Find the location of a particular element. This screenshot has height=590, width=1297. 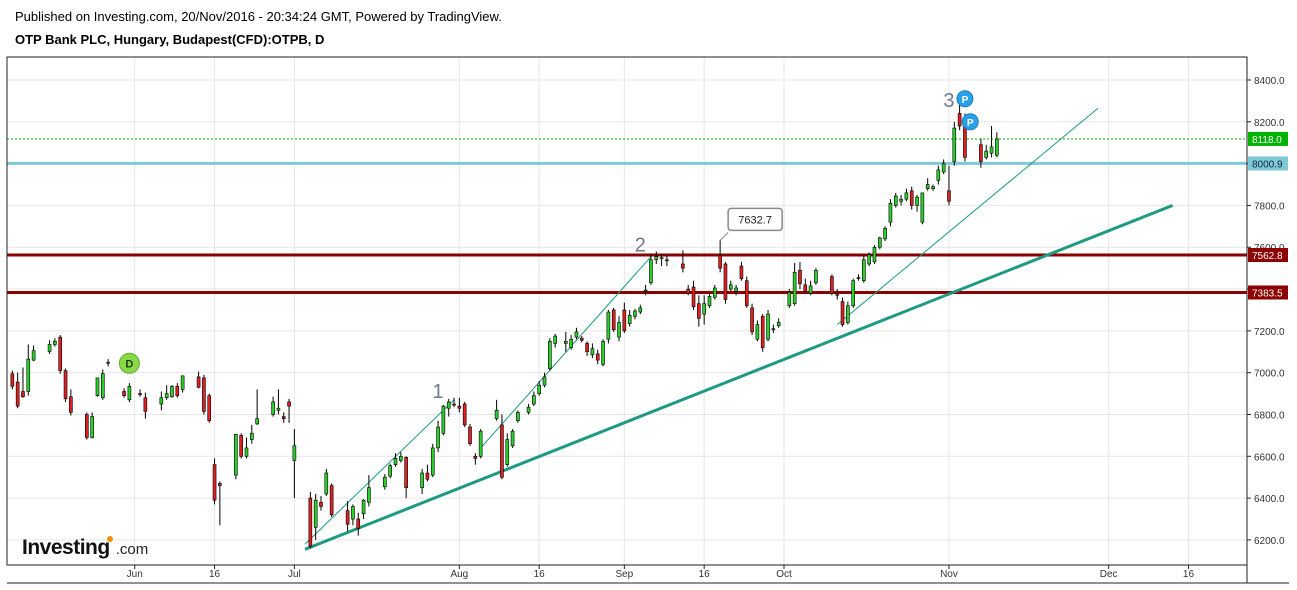

y-tick-label: 7800.0 is located at coordinates (1269, 206).